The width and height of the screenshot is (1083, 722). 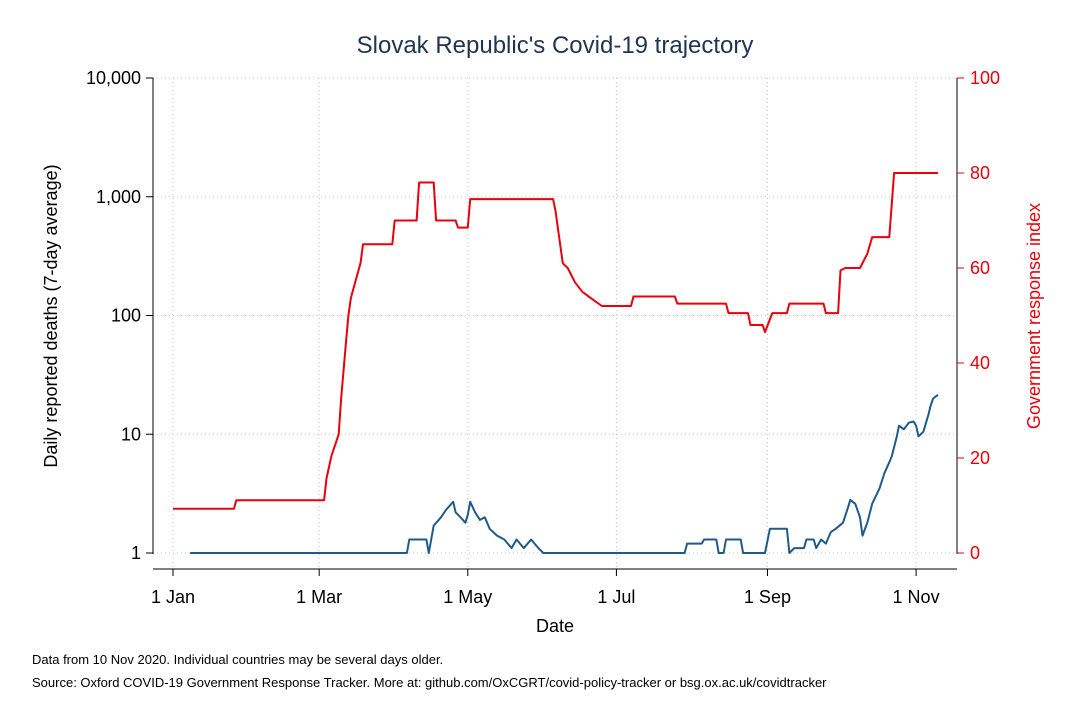 I want to click on x-tick-label: 1 Sep, so click(x=767, y=597).